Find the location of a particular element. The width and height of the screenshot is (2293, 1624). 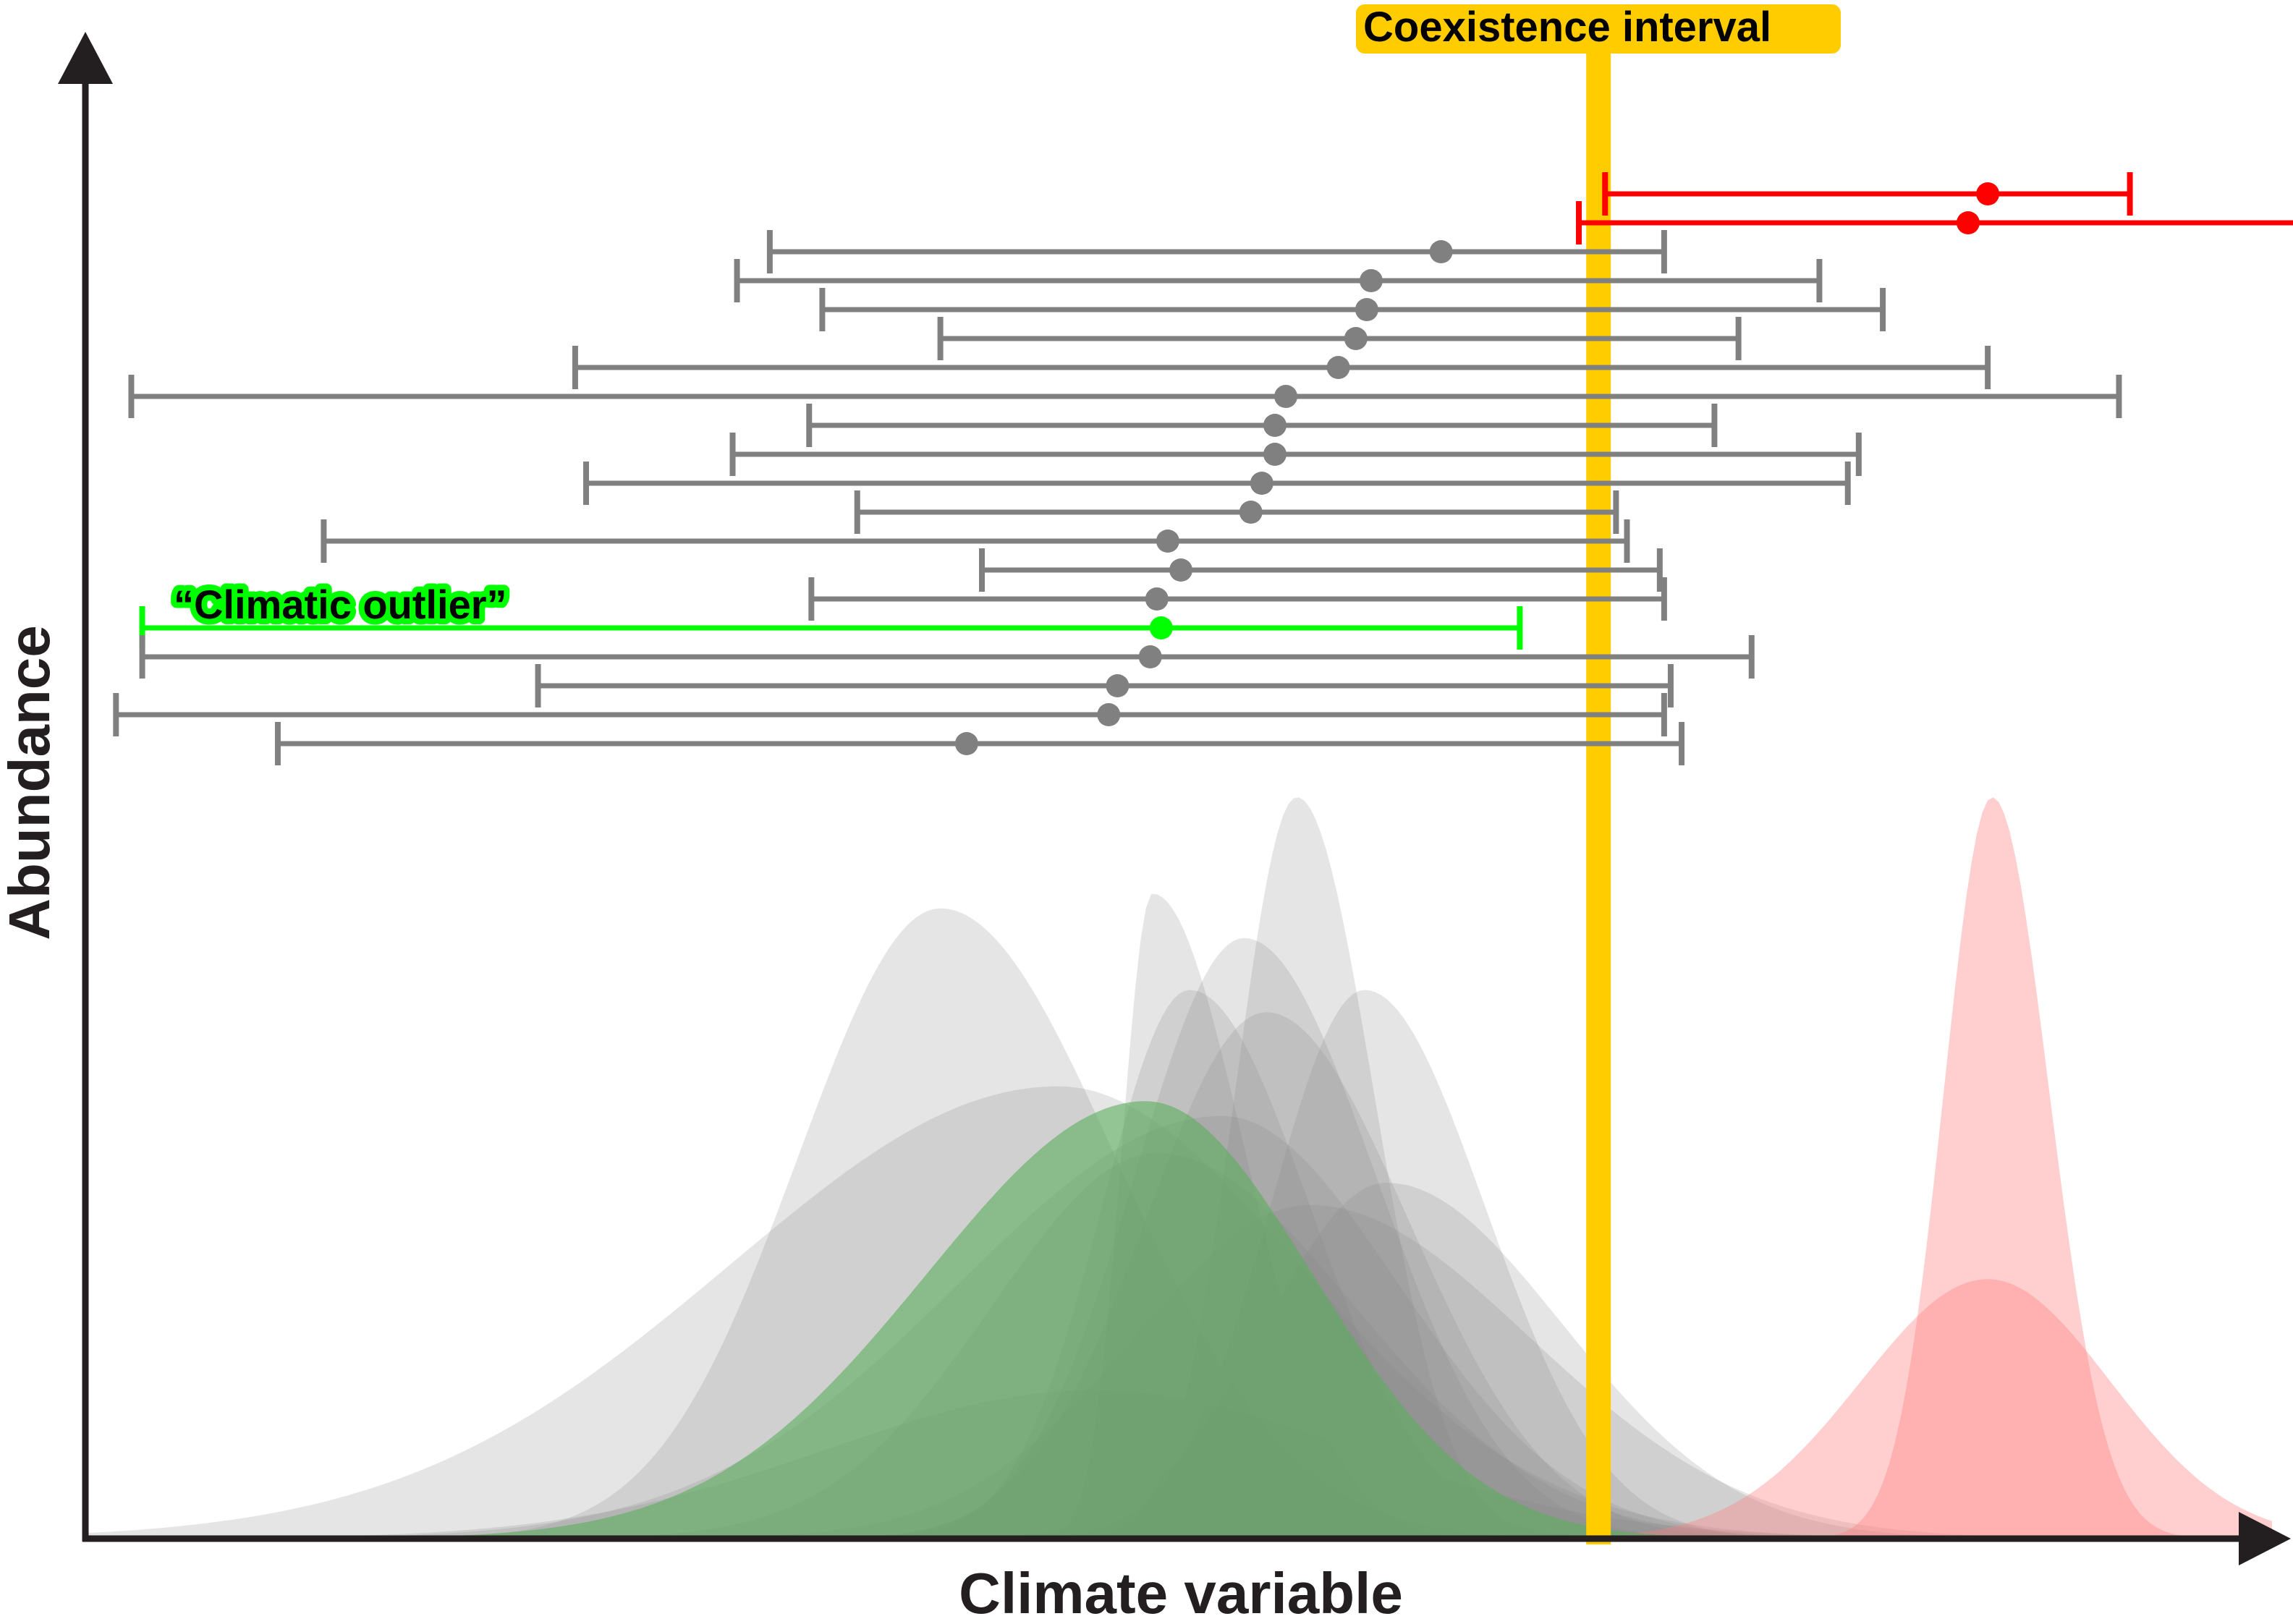

coexistence-label-background is located at coordinates (1599, 29).